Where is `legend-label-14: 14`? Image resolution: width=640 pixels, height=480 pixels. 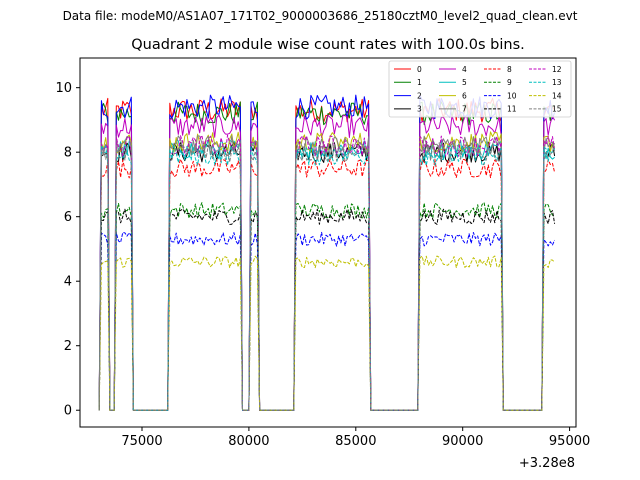 legend-label-14: 14 is located at coordinates (557, 95).